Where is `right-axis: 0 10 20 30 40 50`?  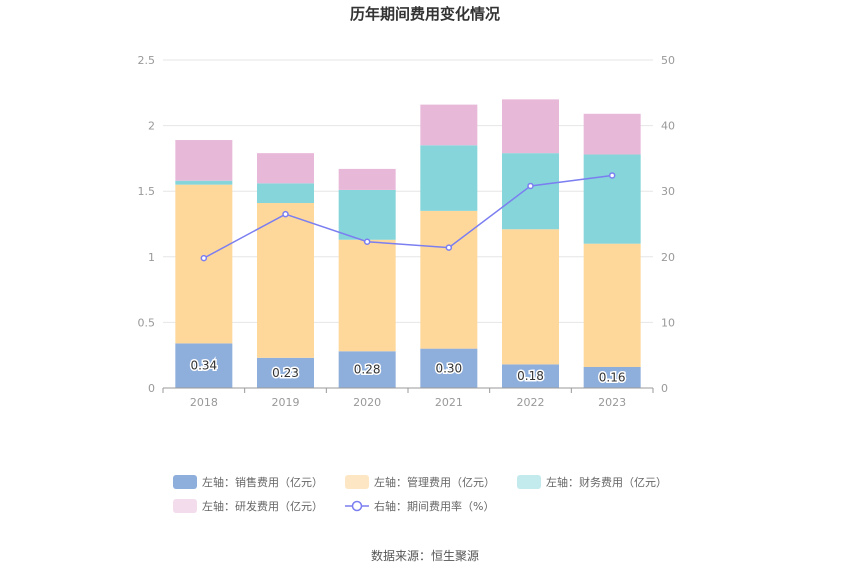
right-axis: 0 10 20 30 40 50 is located at coordinates (668, 224).